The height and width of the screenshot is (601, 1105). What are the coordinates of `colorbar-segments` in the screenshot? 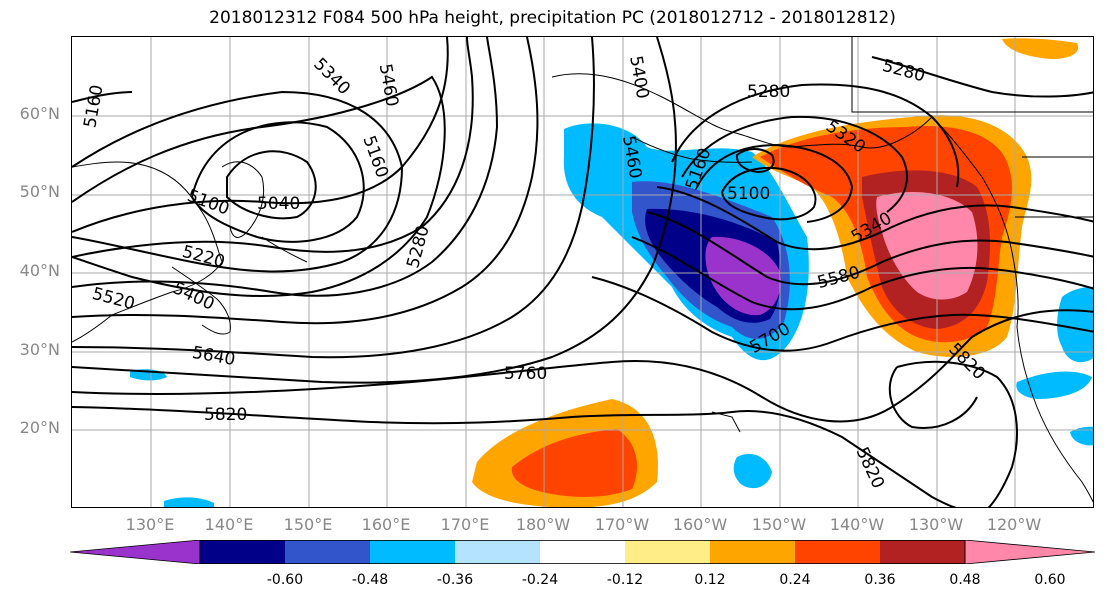 It's located at (582, 552).